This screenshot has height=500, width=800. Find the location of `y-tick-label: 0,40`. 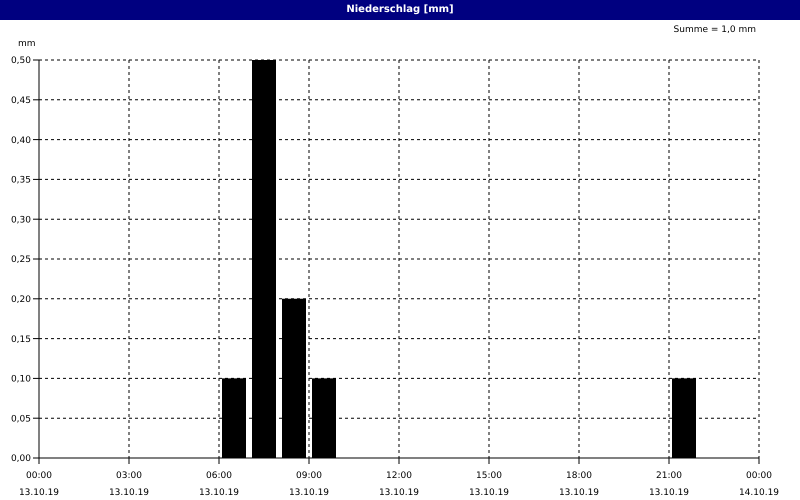

y-tick-label: 0,40 is located at coordinates (21, 141).